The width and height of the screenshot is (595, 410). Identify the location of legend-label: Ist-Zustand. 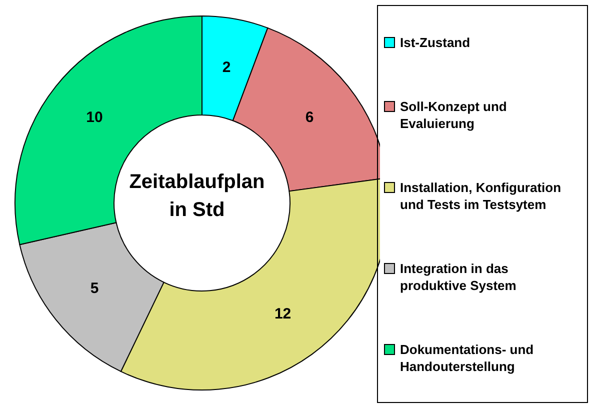
(436, 42).